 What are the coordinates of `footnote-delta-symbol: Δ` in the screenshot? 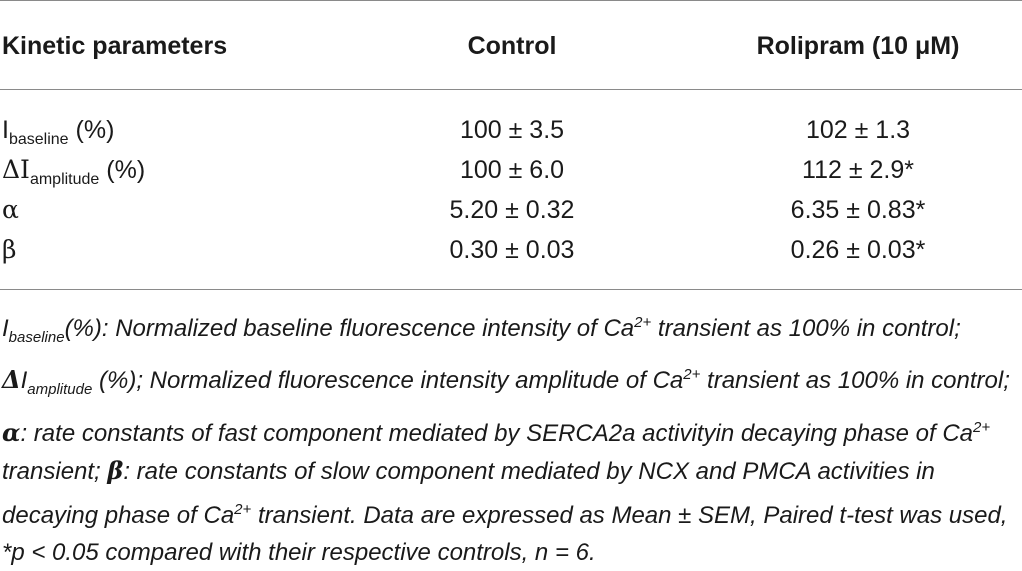 It's located at (11, 380).